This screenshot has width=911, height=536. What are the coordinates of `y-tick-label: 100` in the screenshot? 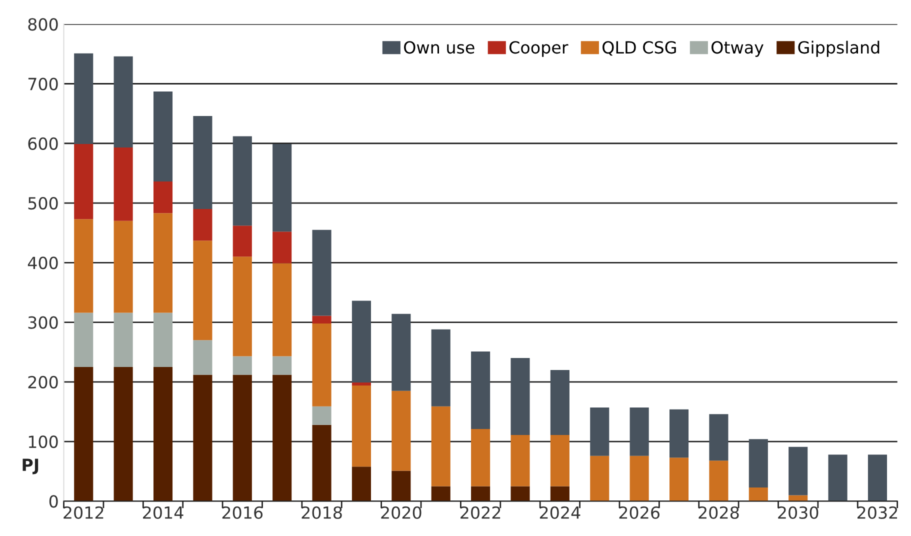 It's located at (43, 441).